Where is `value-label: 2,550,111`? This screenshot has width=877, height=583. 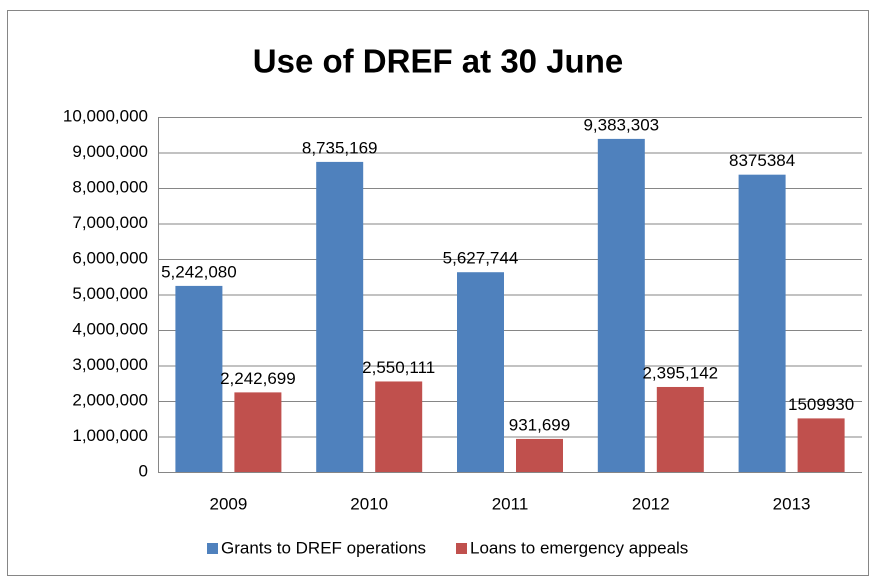 value-label: 2,550,111 is located at coordinates (398, 367).